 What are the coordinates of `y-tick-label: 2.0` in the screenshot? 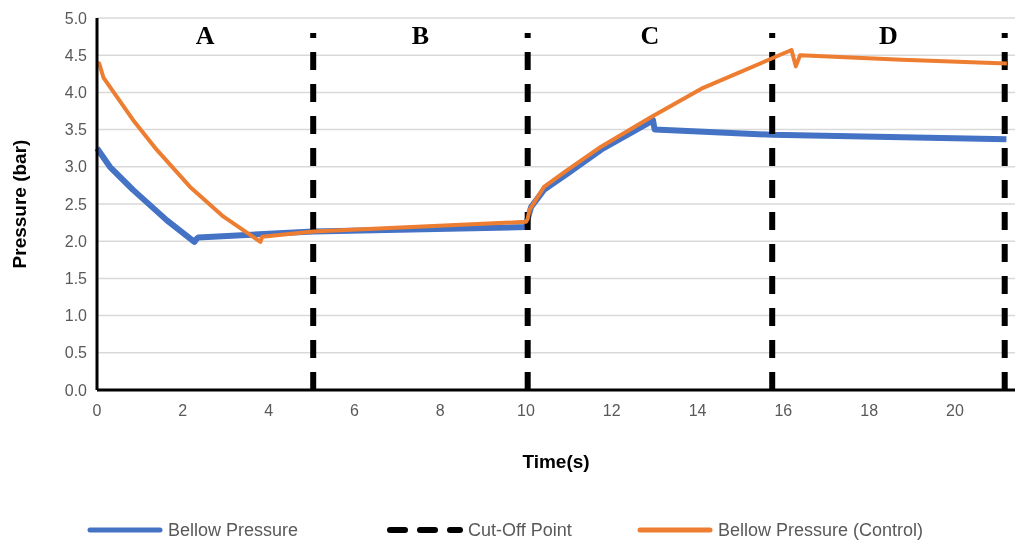 It's located at (76, 241).